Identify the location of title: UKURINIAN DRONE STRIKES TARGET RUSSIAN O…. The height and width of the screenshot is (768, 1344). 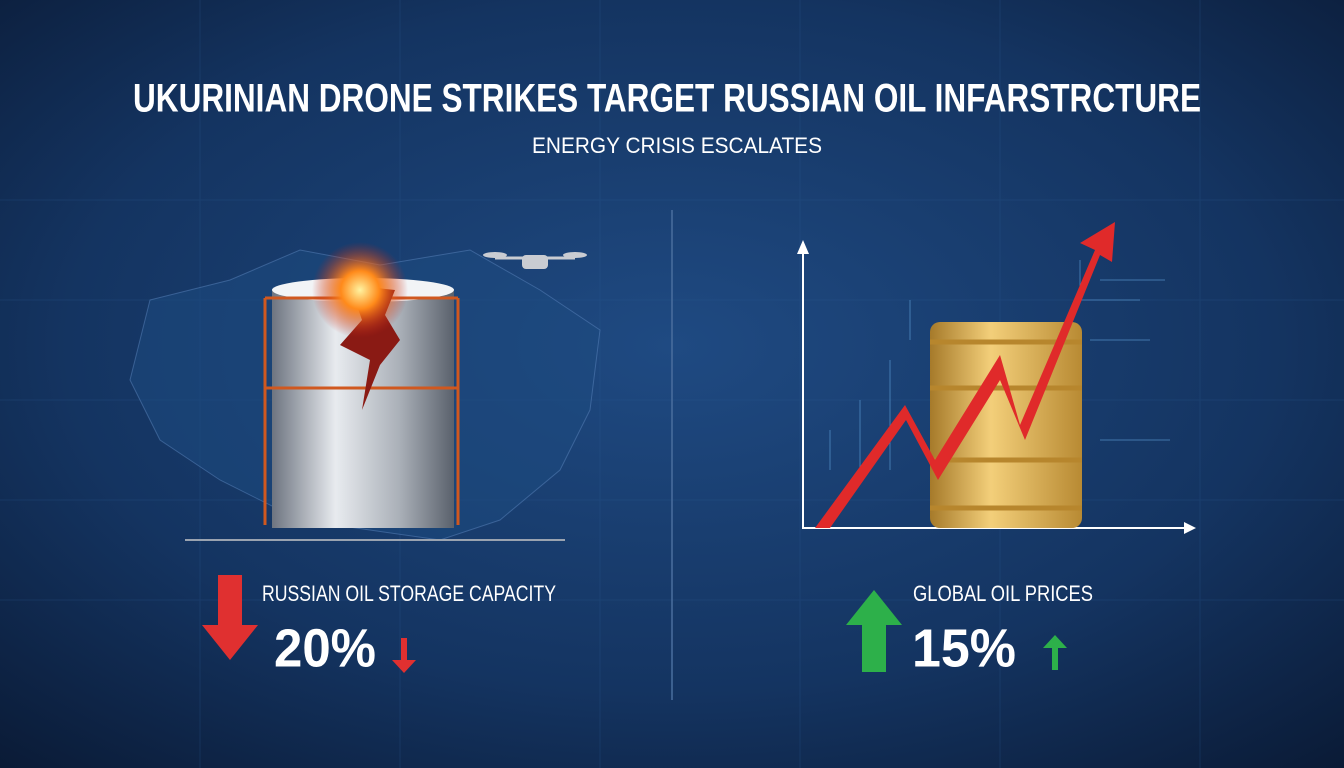
(667, 99).